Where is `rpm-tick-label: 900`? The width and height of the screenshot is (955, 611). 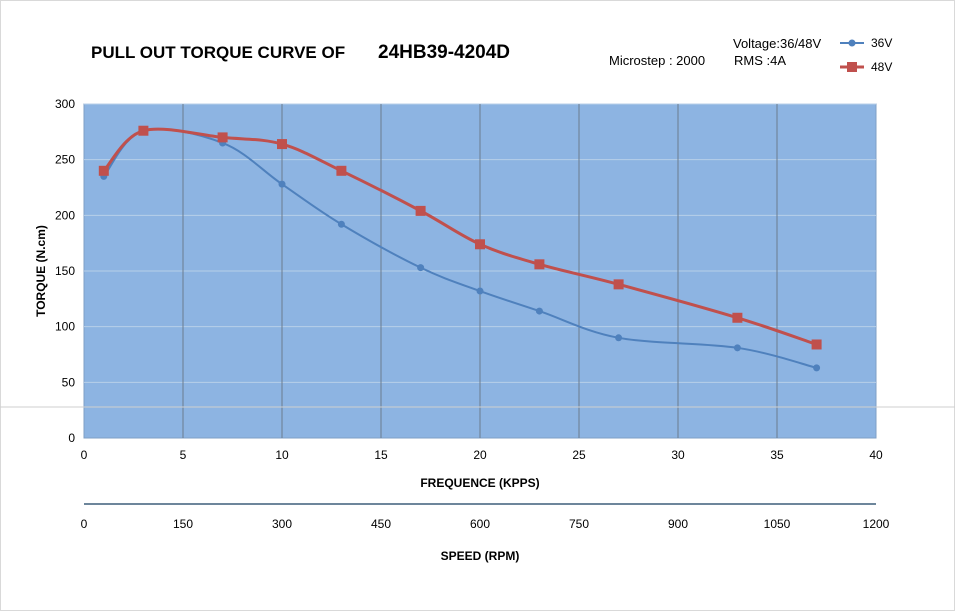 rpm-tick-label: 900 is located at coordinates (678, 524).